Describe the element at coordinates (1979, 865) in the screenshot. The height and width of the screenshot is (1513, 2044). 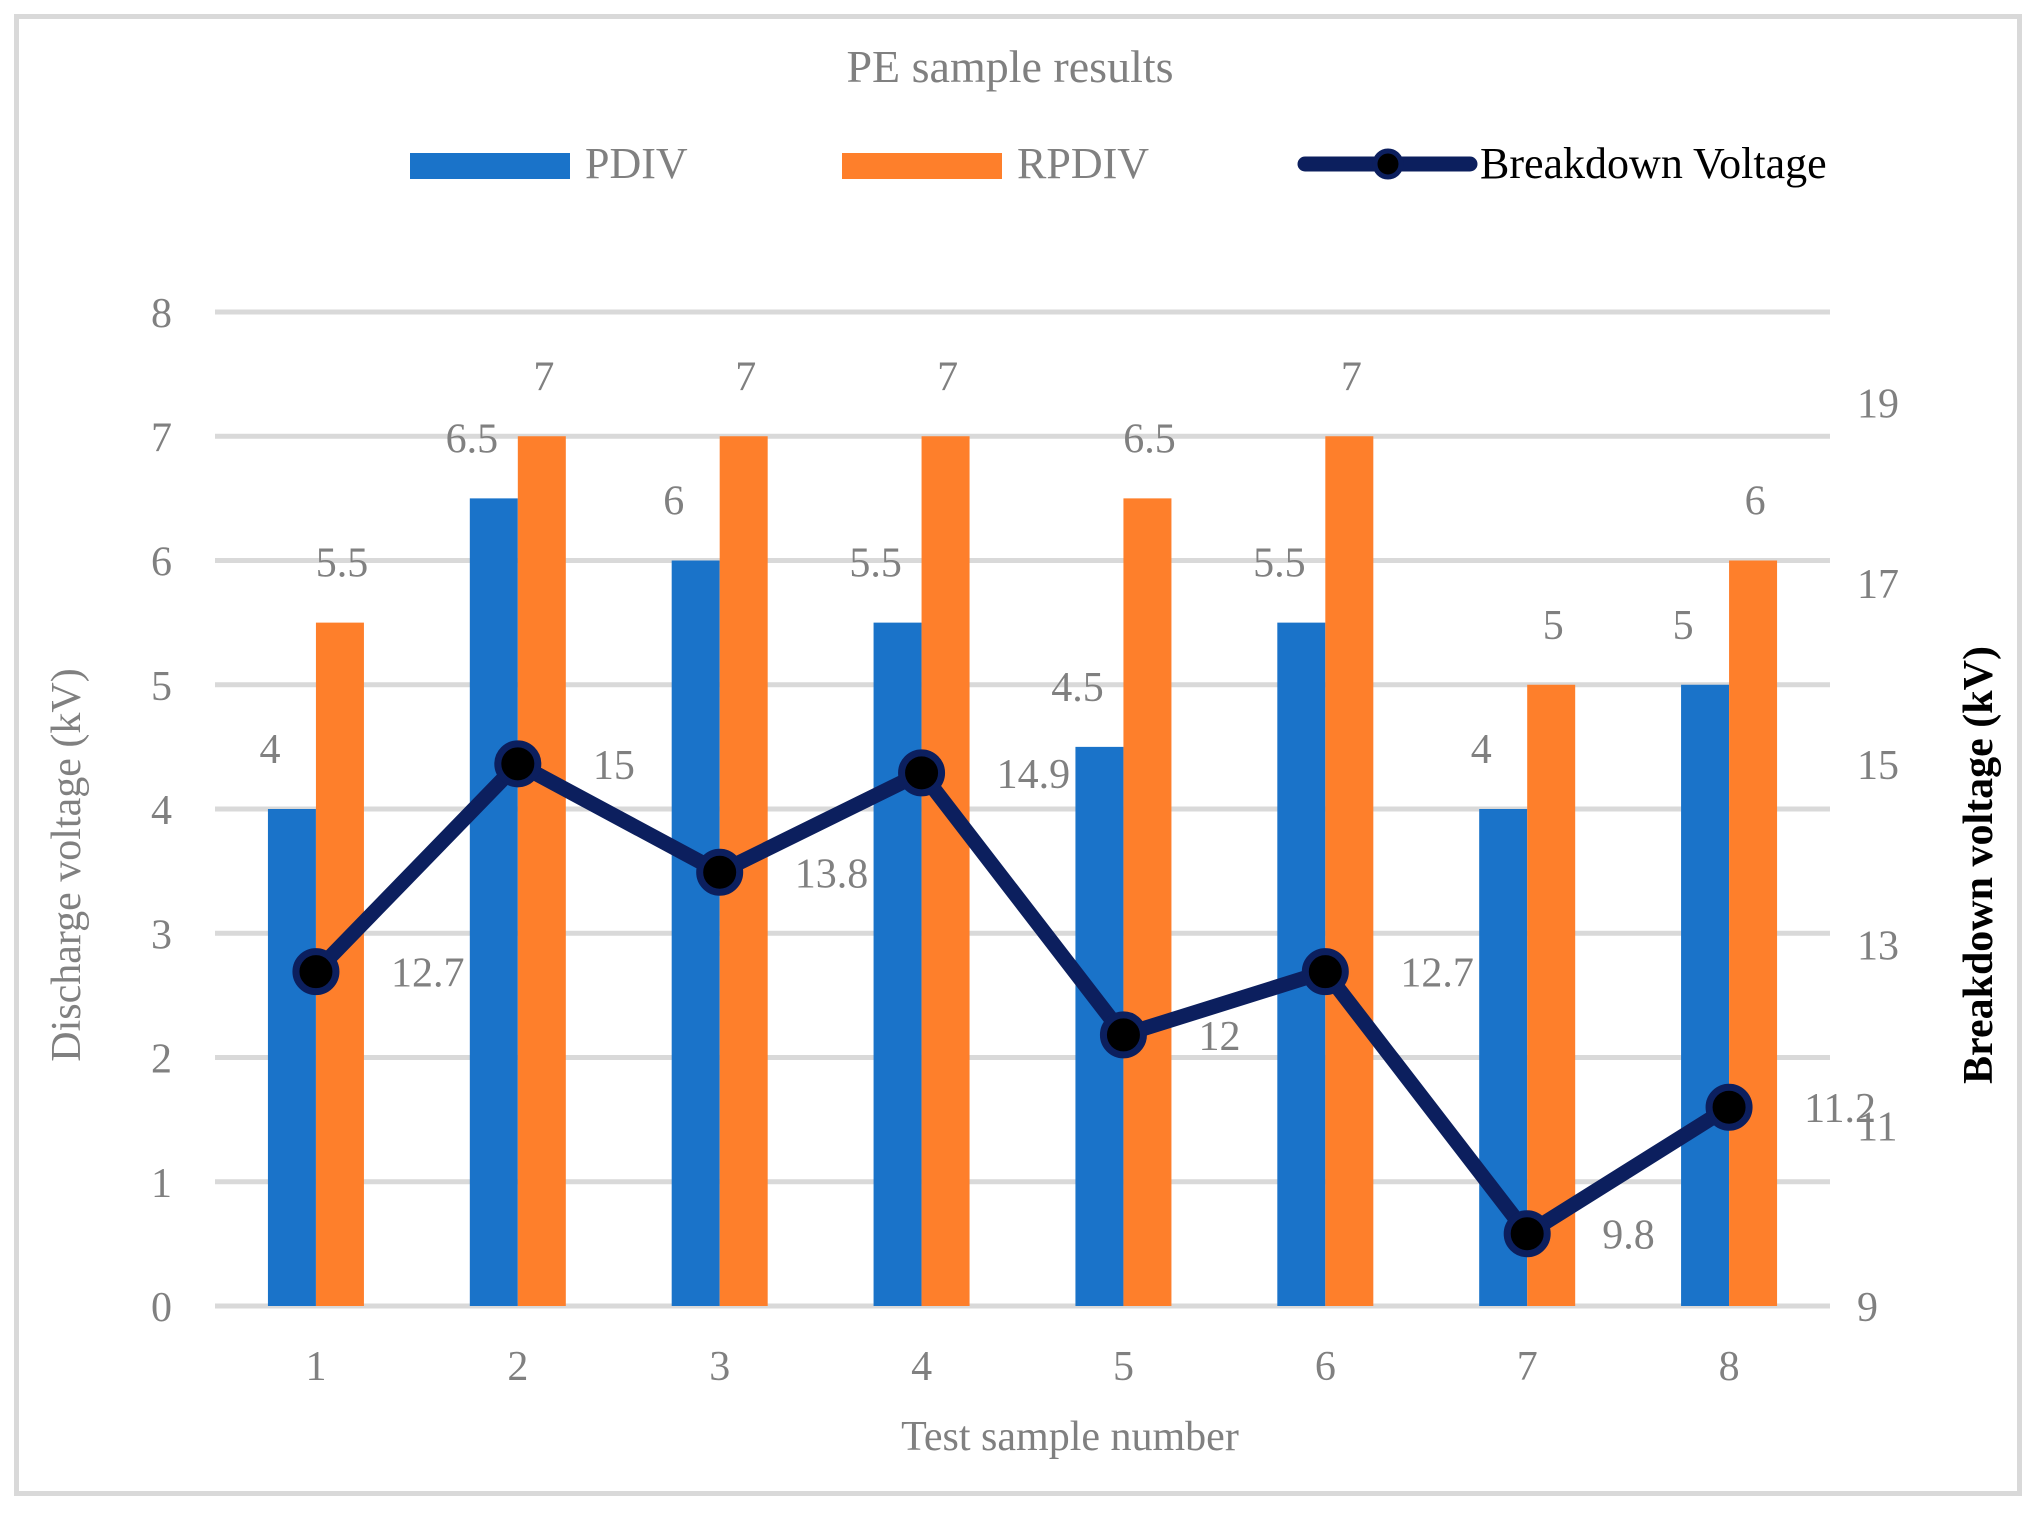
I see `y2-axis-title: Breakdown voltage (kV)` at that location.